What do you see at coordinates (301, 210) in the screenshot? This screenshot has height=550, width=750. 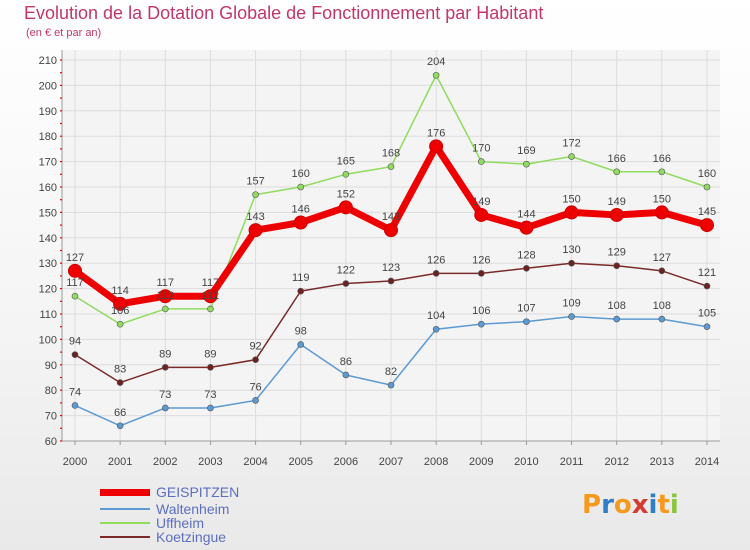 I see `data-label-geispitzen: 146` at bounding box center [301, 210].